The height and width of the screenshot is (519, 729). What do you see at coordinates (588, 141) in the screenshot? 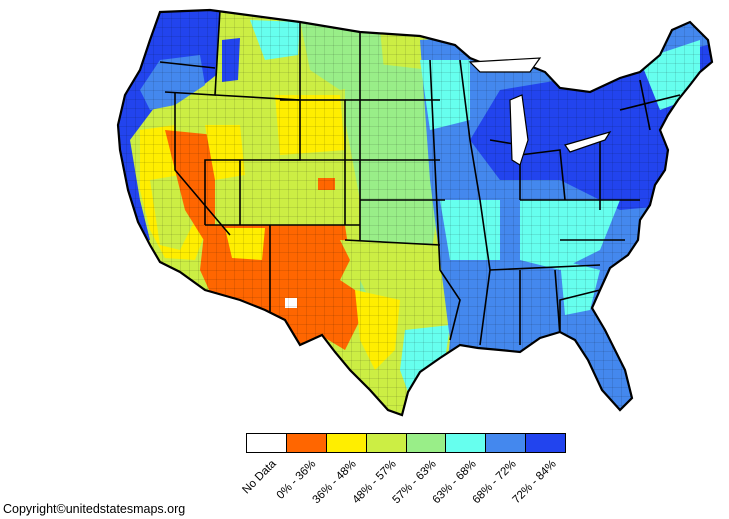
I see `lake-erie` at bounding box center [588, 141].